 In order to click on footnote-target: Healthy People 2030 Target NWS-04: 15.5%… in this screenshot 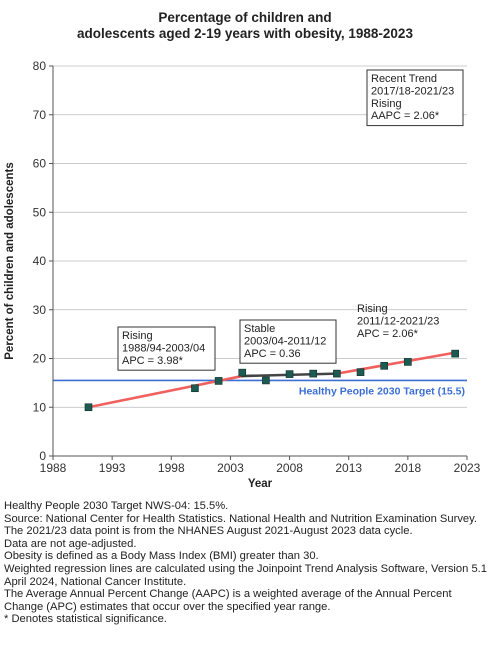, I will do `click(116, 506)`.